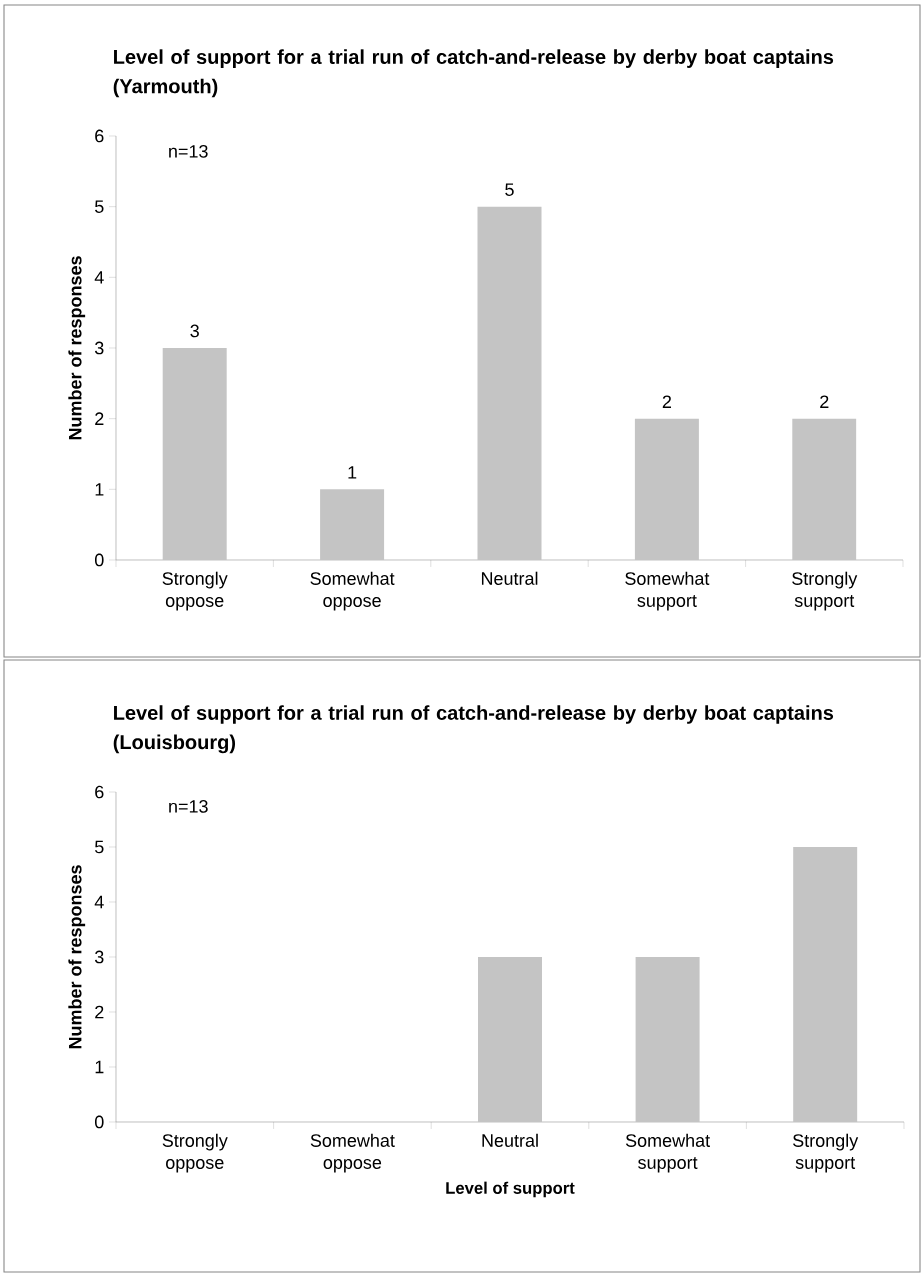 Image resolution: width=923 pixels, height=1273 pixels. What do you see at coordinates (473, 729) in the screenshot?
I see `chart-title: Level of support for a trial run of catch-and-release by derby boat captains (Louisbourg)` at bounding box center [473, 729].